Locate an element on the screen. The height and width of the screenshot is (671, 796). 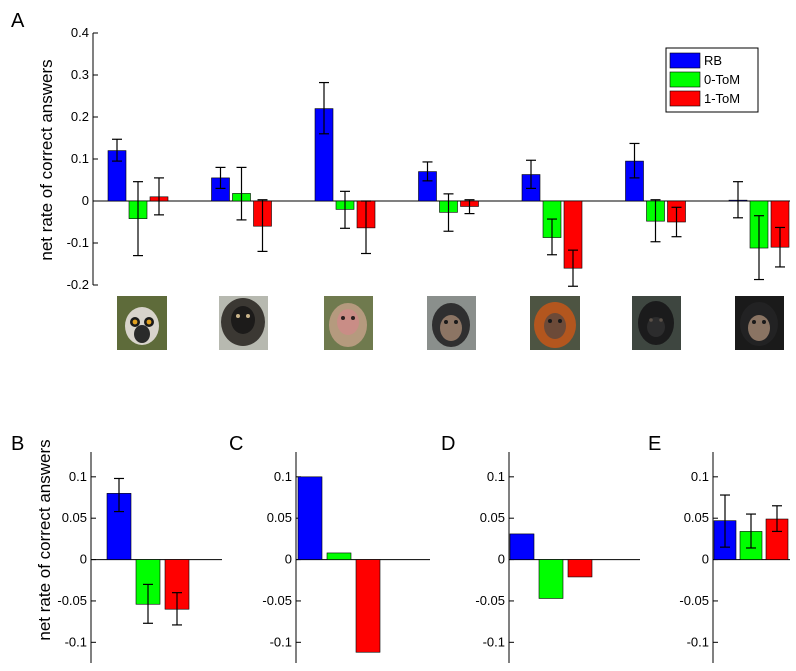
legend-label-0-tom: 0-ToM is located at coordinates (722, 79).